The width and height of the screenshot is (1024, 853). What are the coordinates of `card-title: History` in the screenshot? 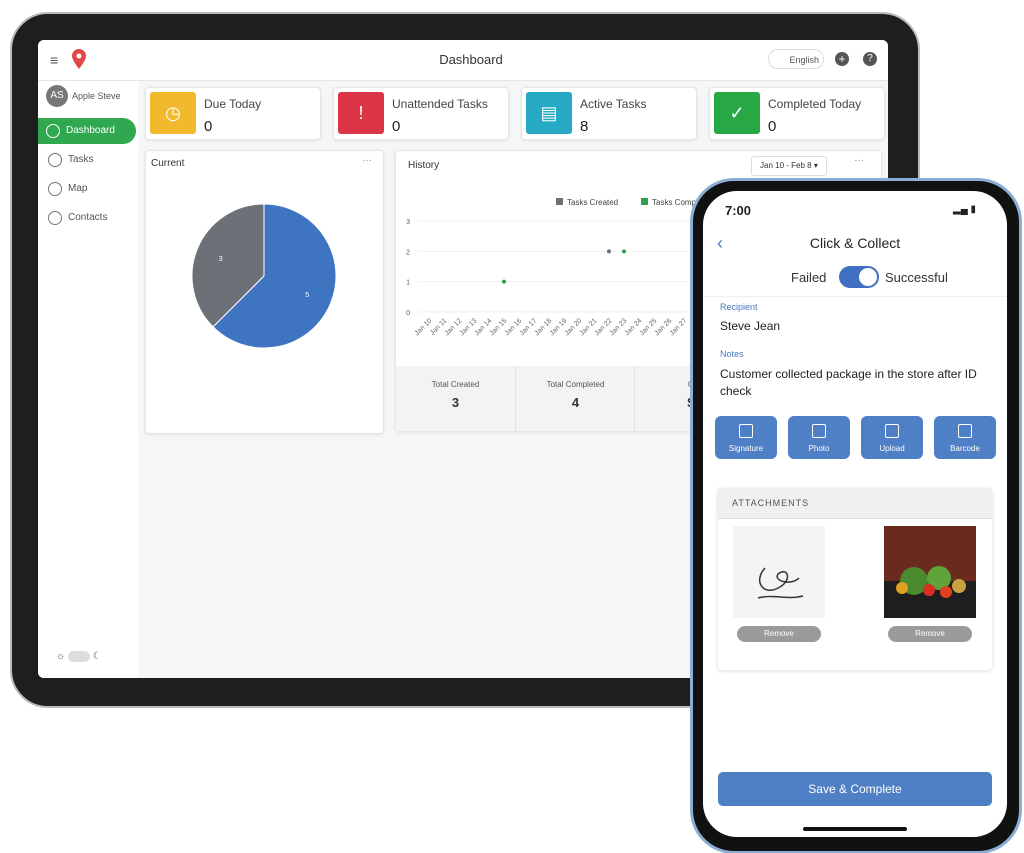 It's located at (424, 165).